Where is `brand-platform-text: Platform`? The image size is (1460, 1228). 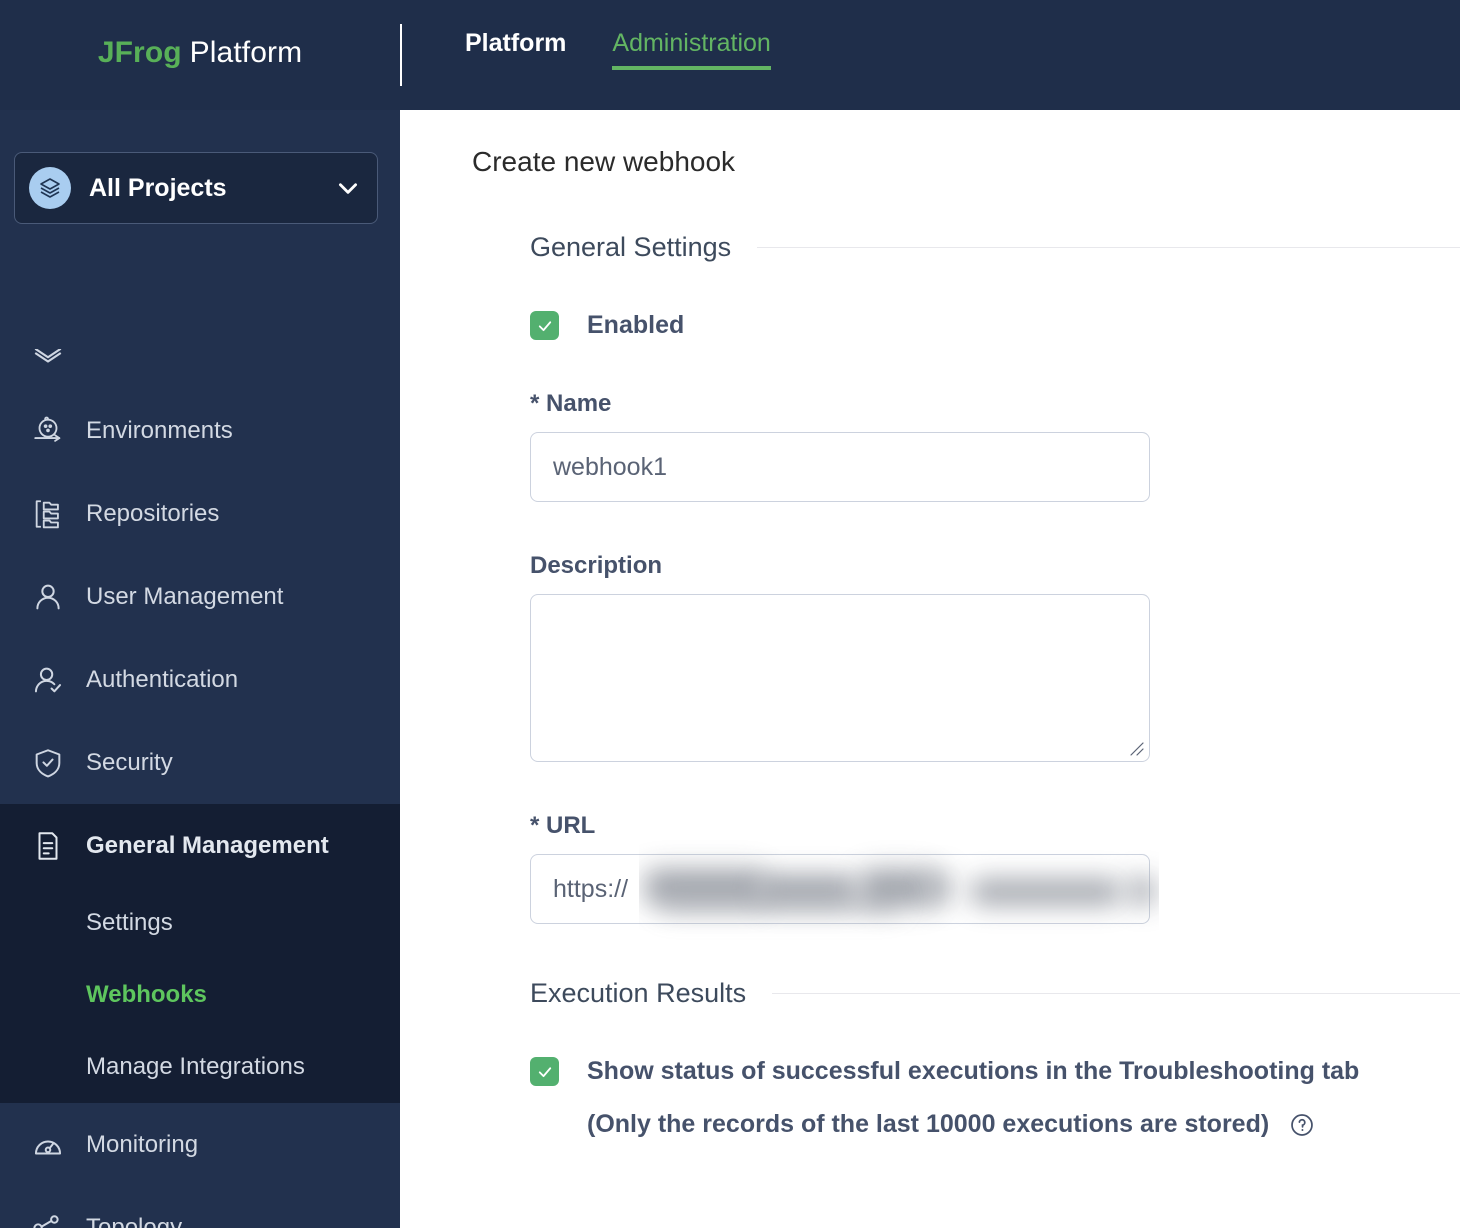
brand-platform-text: Platform is located at coordinates (246, 52).